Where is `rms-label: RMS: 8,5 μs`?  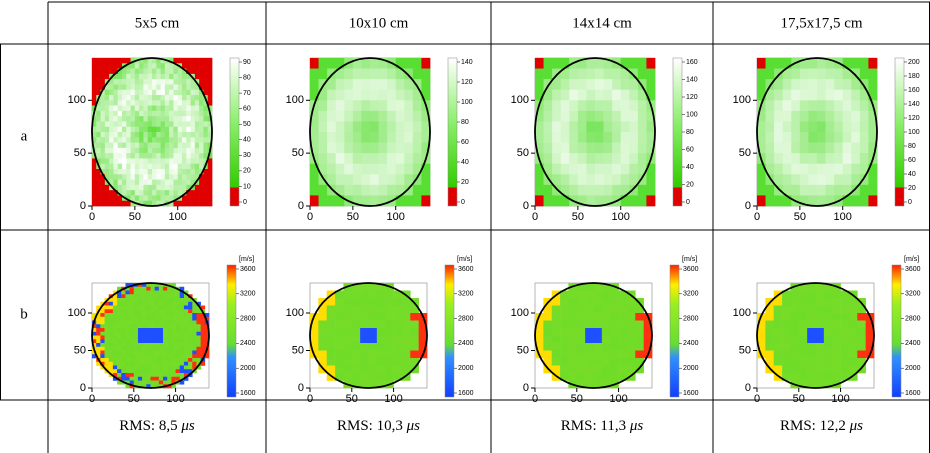
rms-label: RMS: 8,5 μs is located at coordinates (157, 426).